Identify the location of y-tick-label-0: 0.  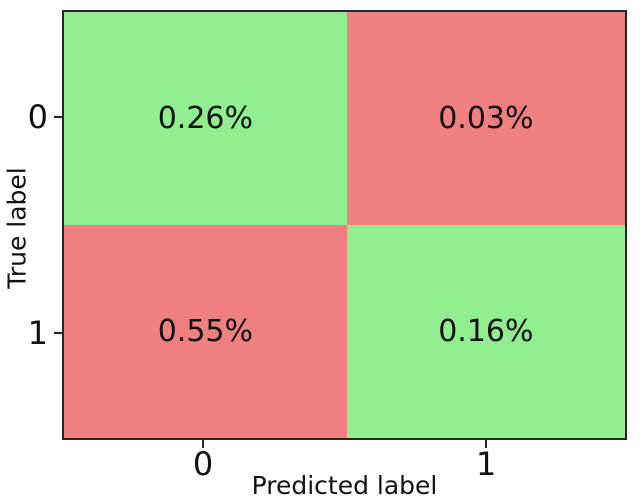
(37, 117).